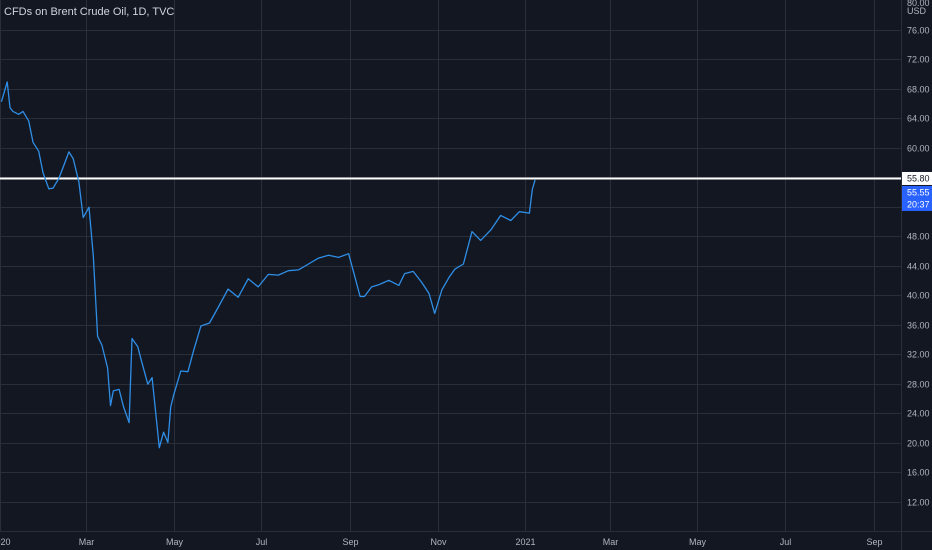  What do you see at coordinates (918, 90) in the screenshot?
I see `y-tick-label: 68.00` at bounding box center [918, 90].